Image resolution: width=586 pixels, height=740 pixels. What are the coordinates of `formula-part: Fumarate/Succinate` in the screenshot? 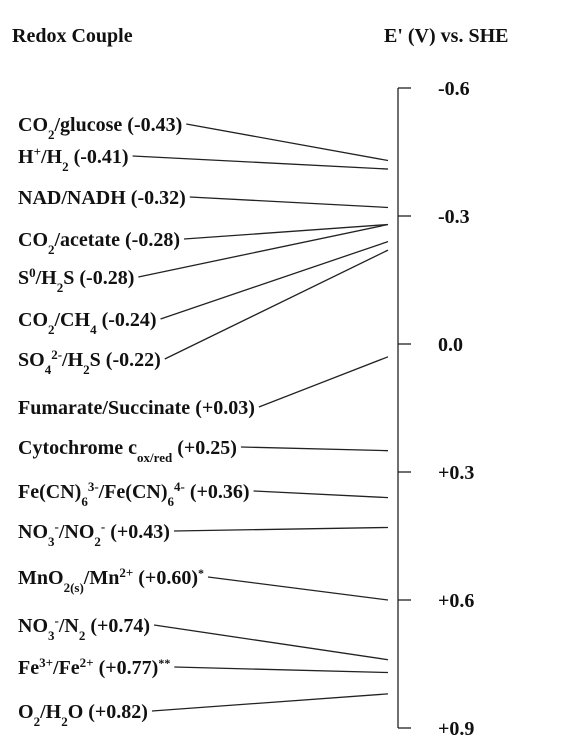 It's located at (106, 408).